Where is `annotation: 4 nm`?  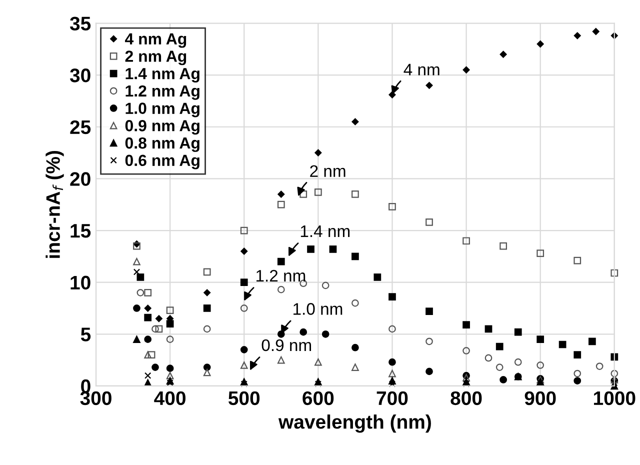 annotation: 4 nm is located at coordinates (422, 70).